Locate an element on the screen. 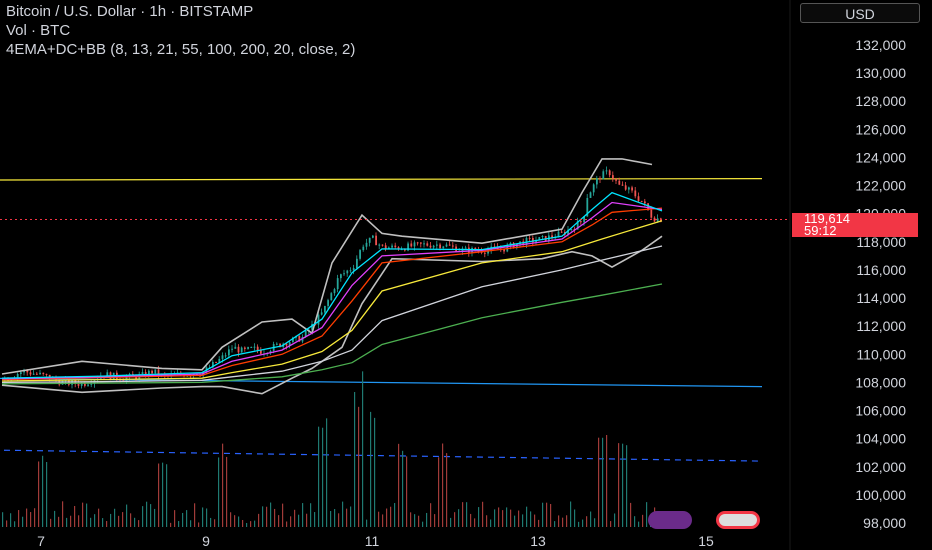 The image size is (932, 550). y-axis-tick-label: 130,000 is located at coordinates (880, 73).